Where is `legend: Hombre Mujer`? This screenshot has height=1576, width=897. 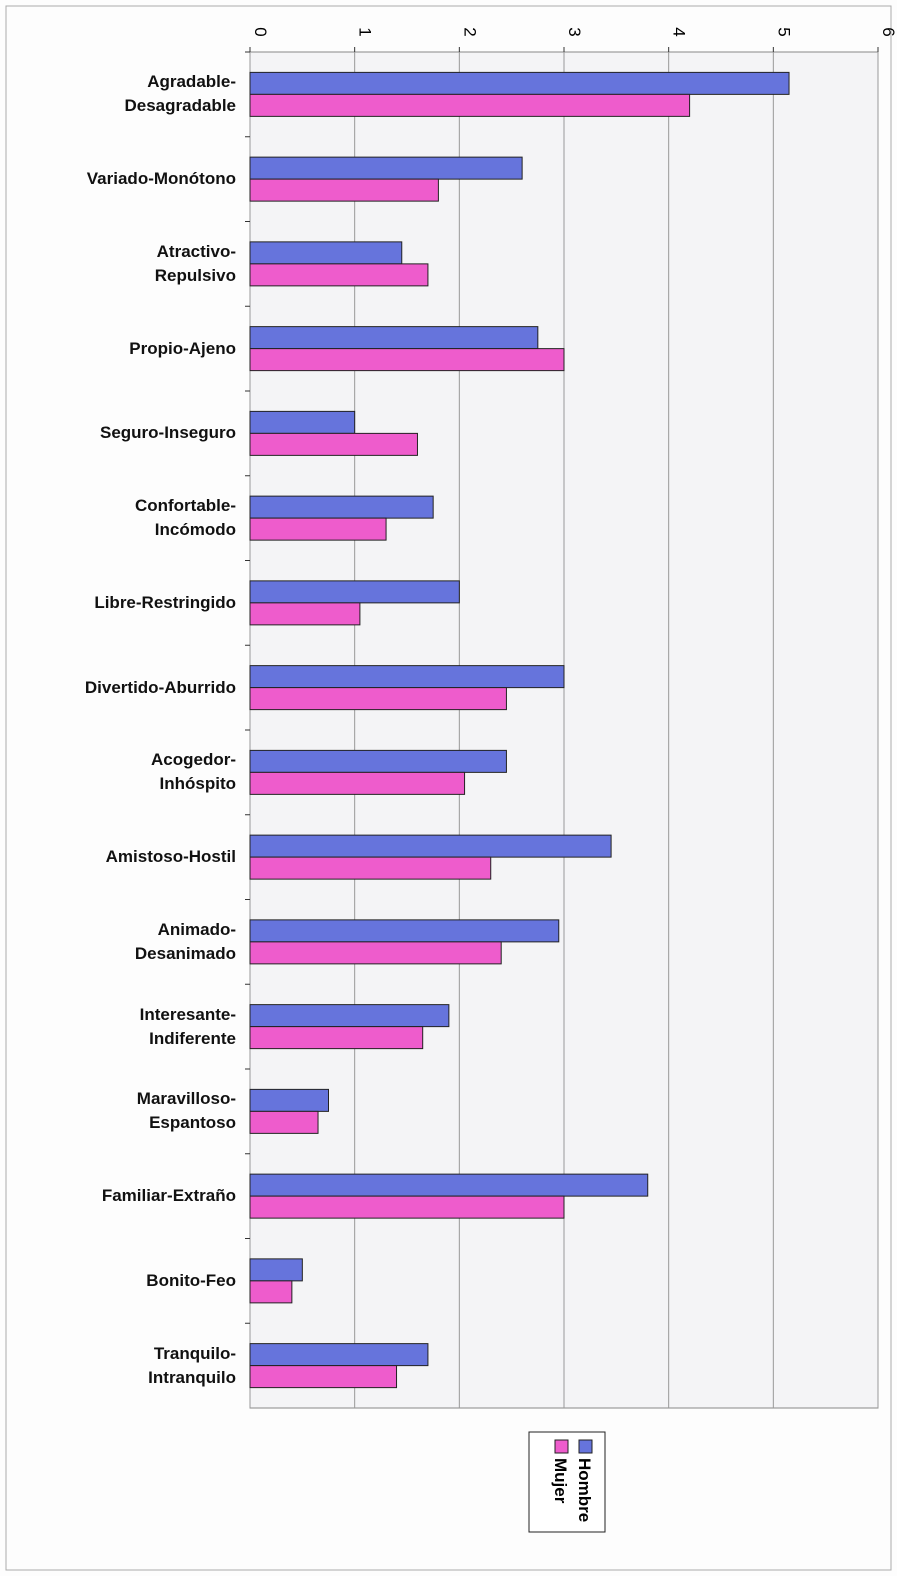
legend: Hombre Mujer is located at coordinates (567, 1482).